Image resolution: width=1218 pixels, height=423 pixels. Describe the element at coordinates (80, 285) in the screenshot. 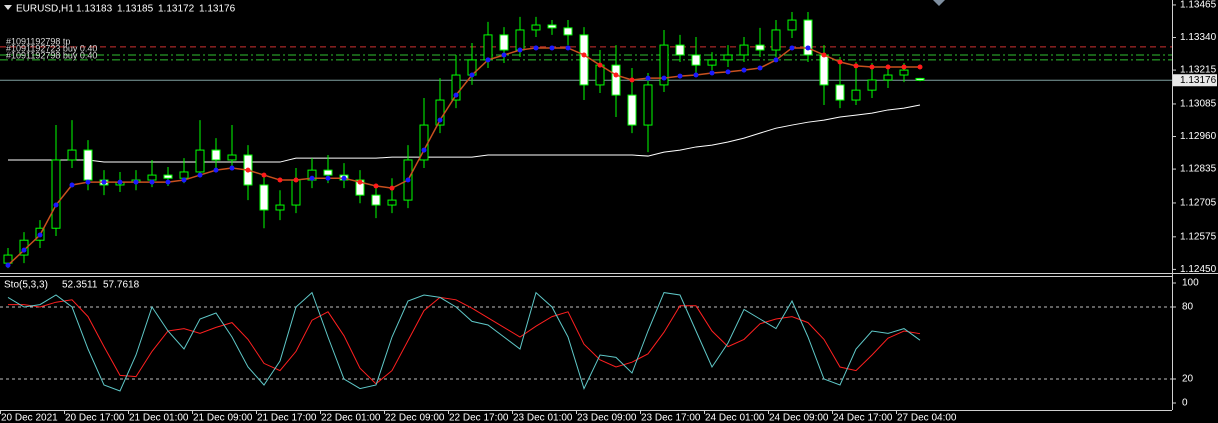

I see `indicator-value: 52.3511` at that location.